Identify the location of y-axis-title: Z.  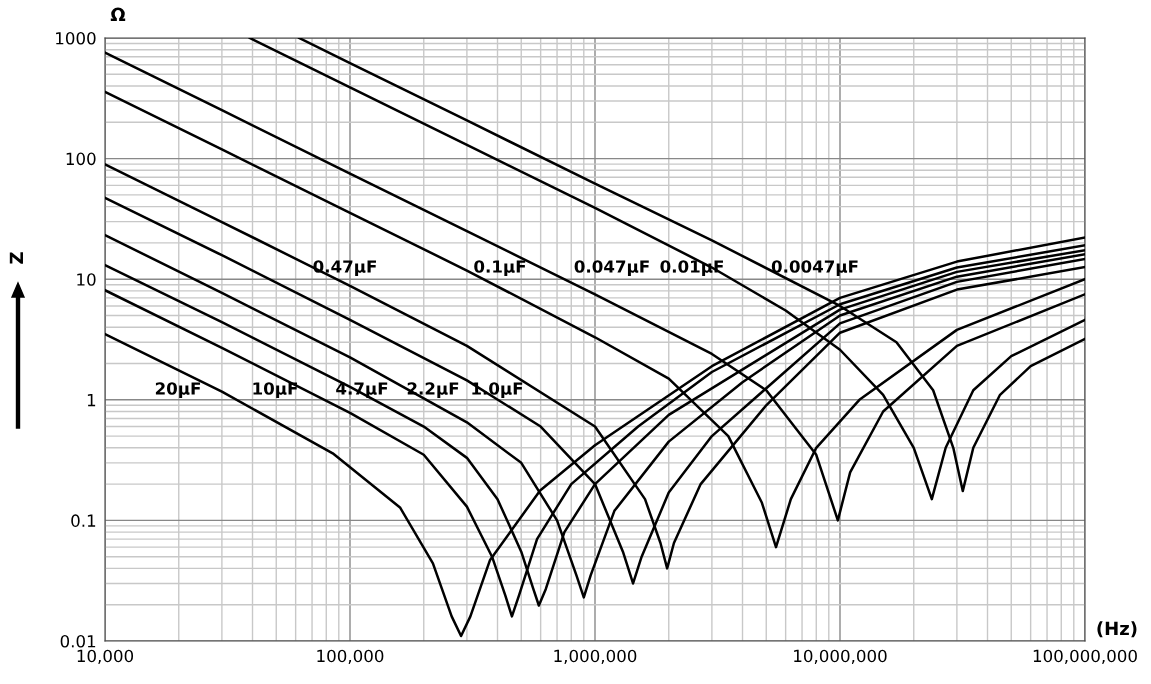
(16, 258).